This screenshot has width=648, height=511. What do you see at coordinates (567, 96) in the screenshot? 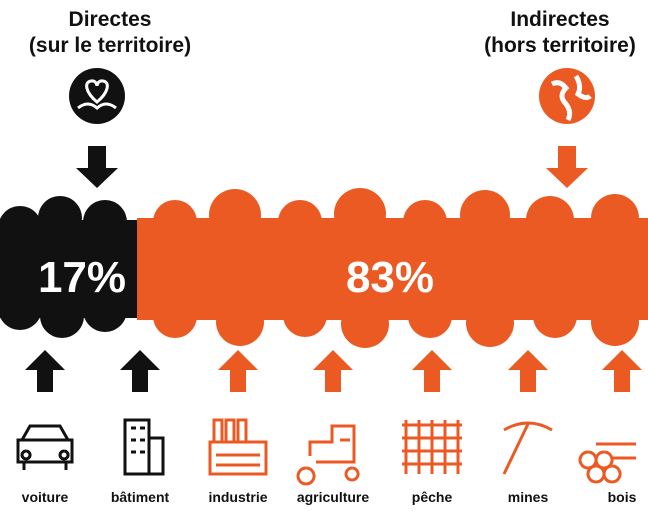
I see `indirect-icon` at bounding box center [567, 96].